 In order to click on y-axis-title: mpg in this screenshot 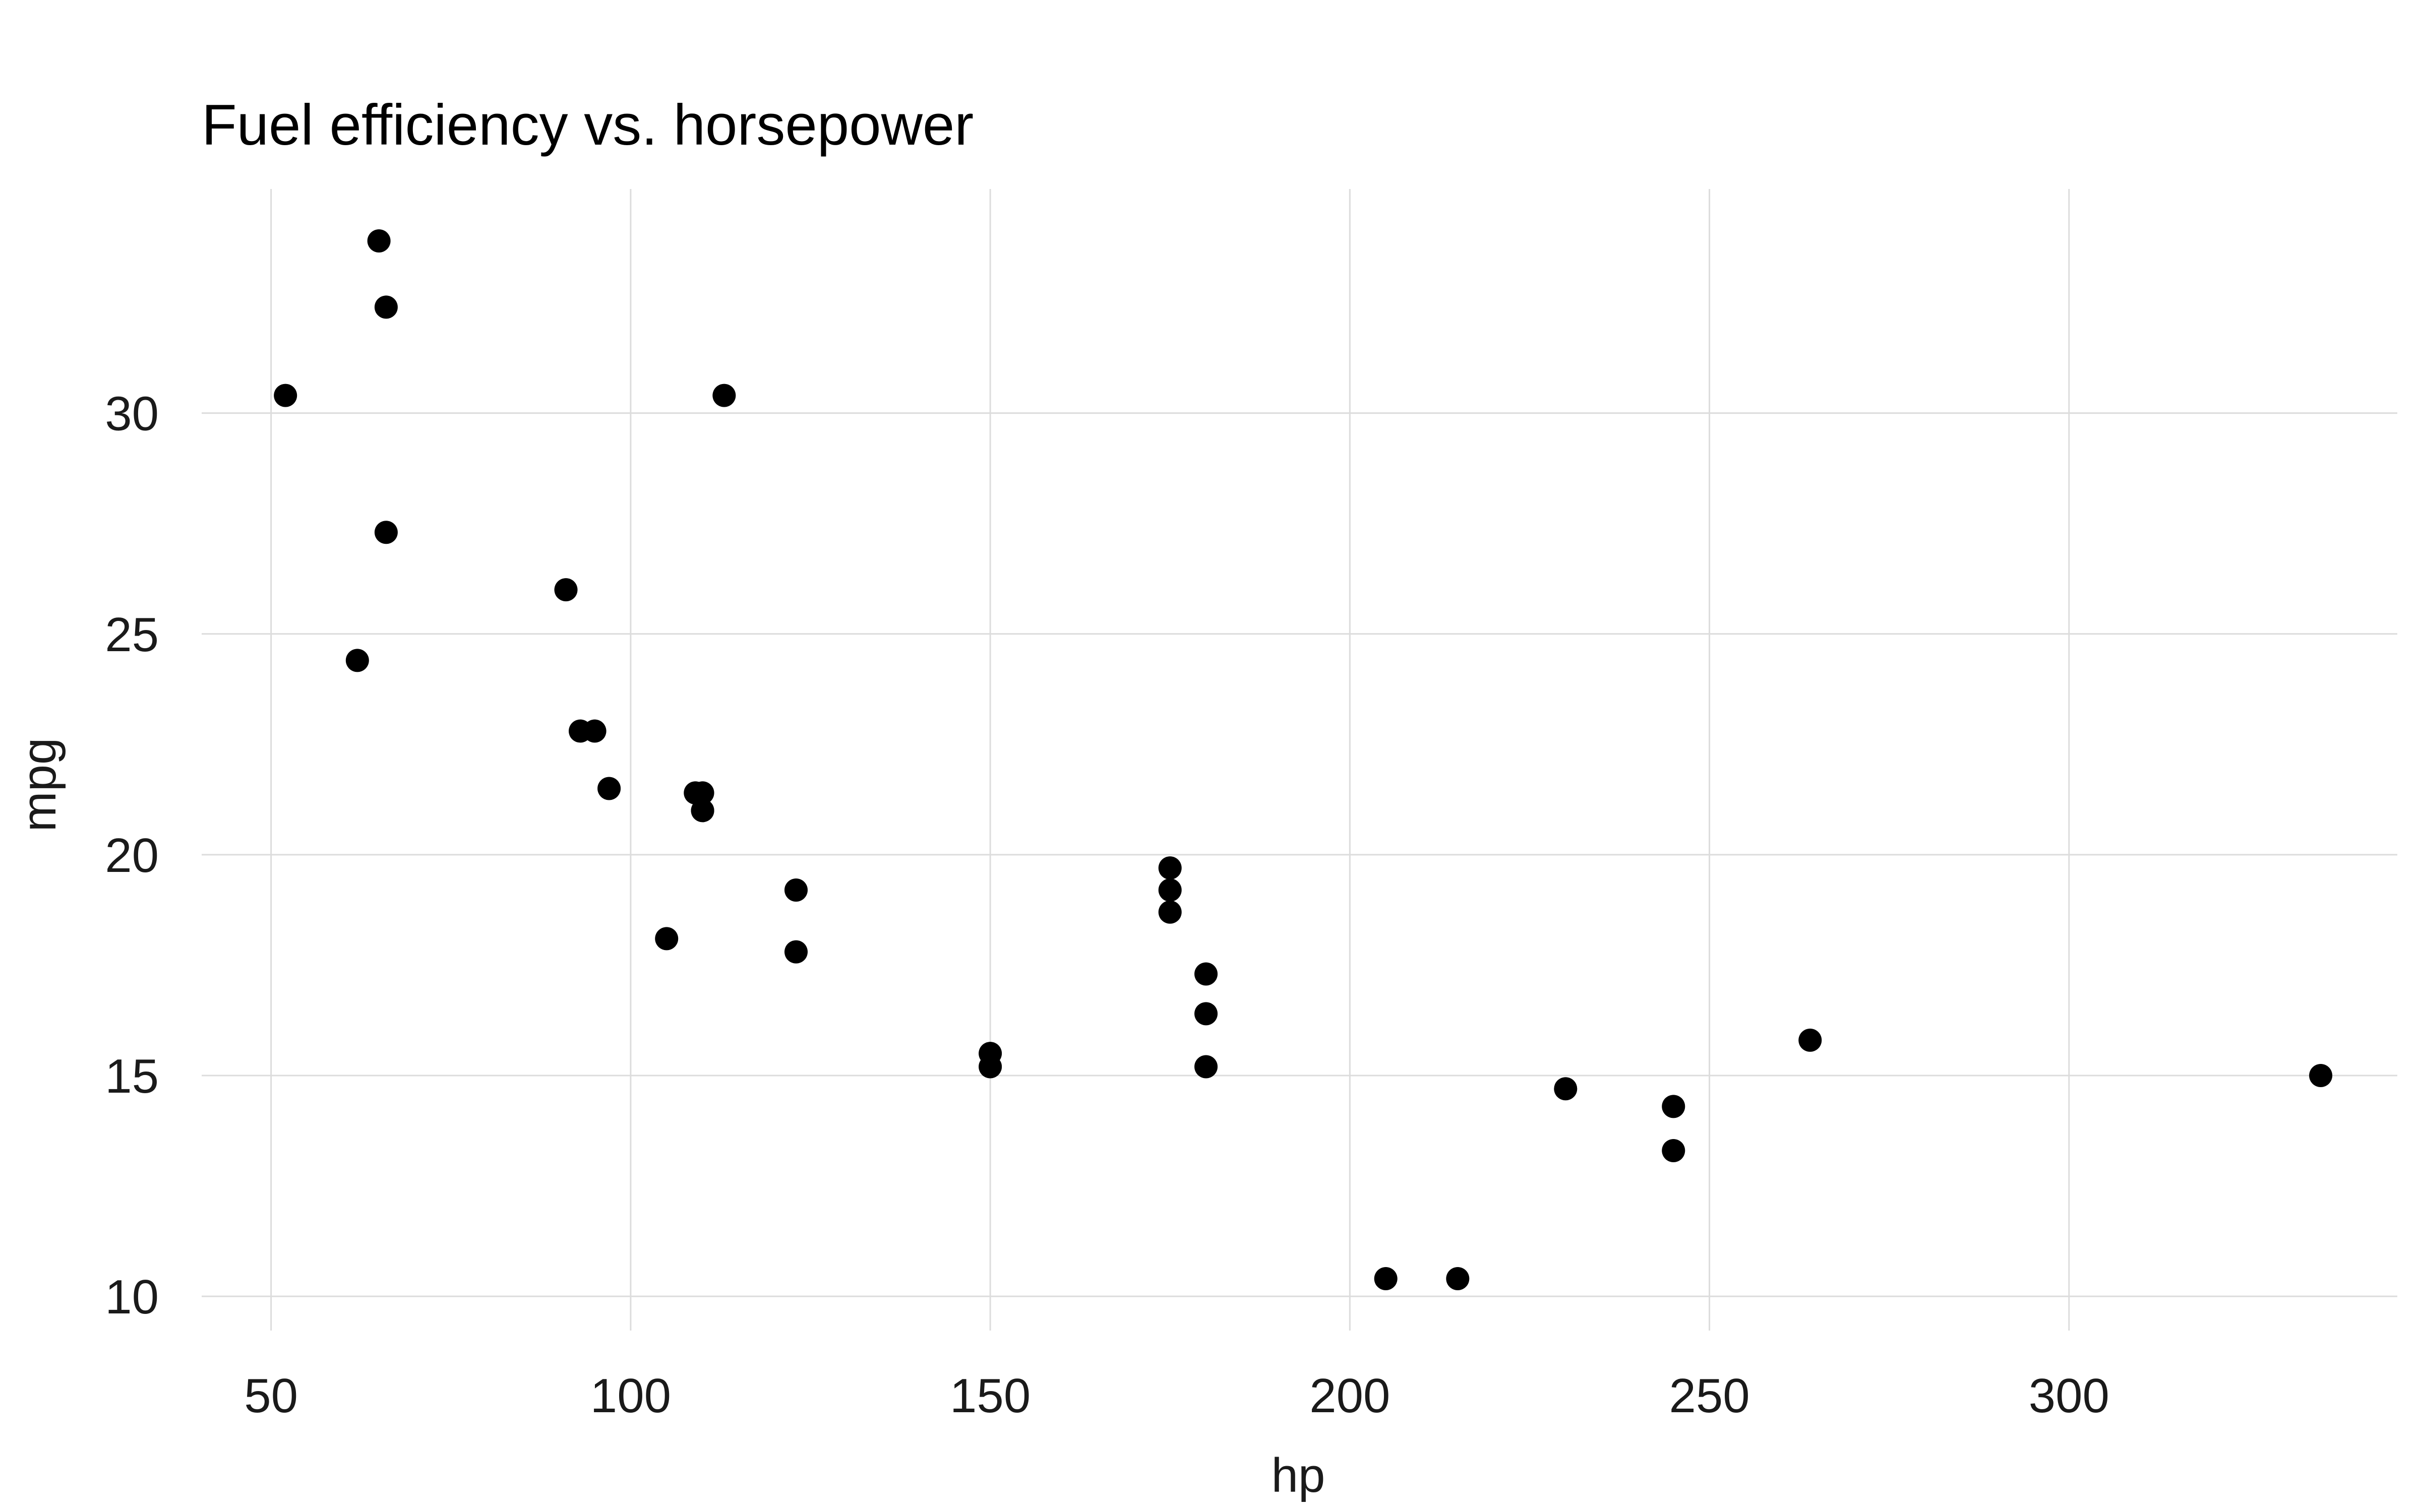, I will do `click(39, 785)`.